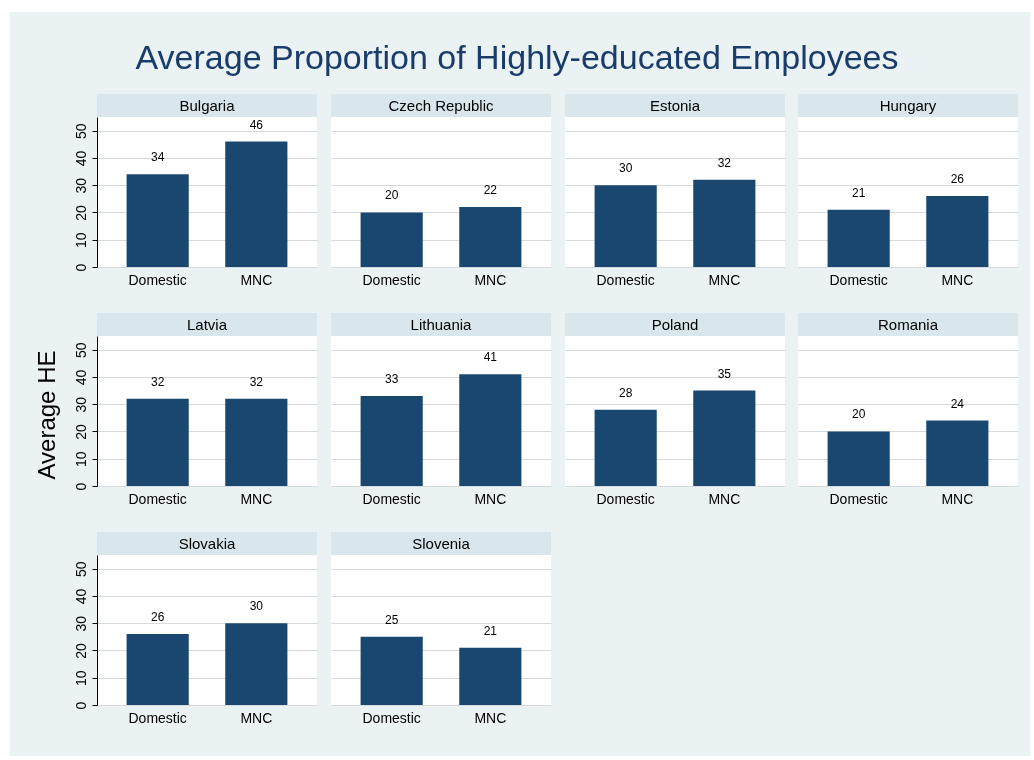 The image size is (1034, 760). What do you see at coordinates (256, 124) in the screenshot?
I see `data-label: 46` at bounding box center [256, 124].